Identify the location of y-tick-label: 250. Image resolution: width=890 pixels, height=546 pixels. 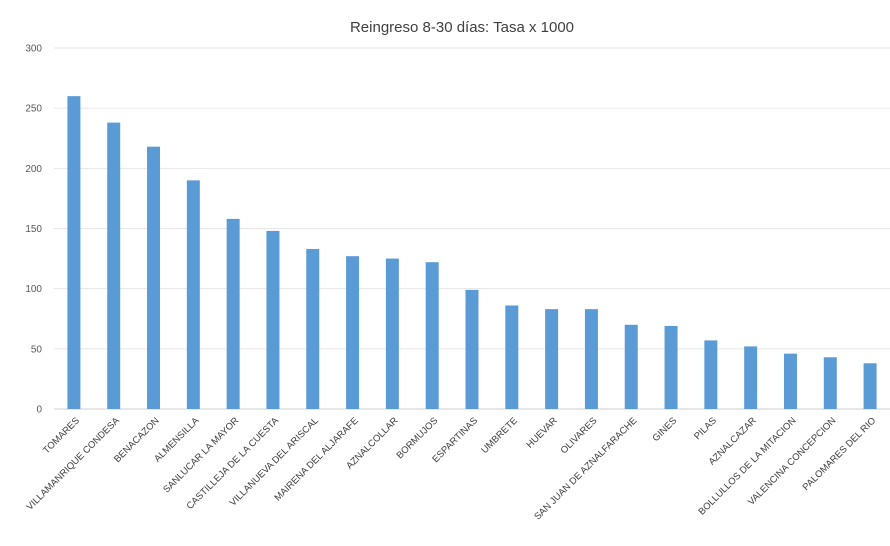
(33, 109).